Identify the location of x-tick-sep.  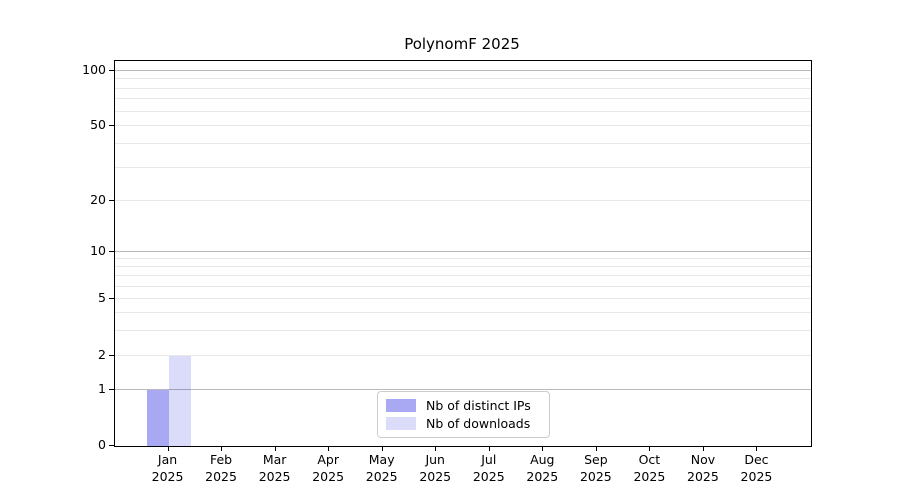
(596, 448).